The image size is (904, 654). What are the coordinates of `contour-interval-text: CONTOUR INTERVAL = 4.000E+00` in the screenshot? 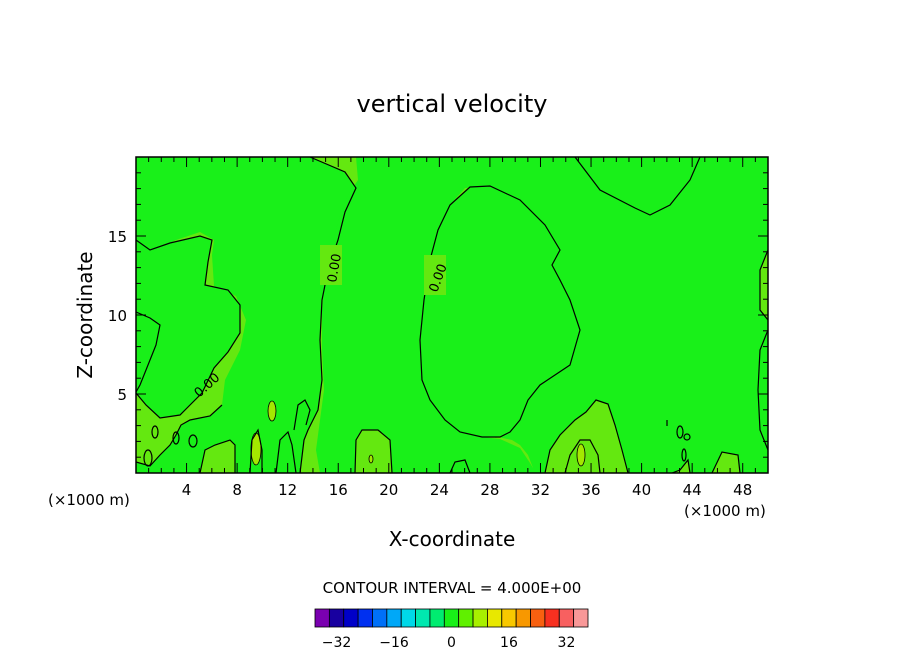 It's located at (452, 588).